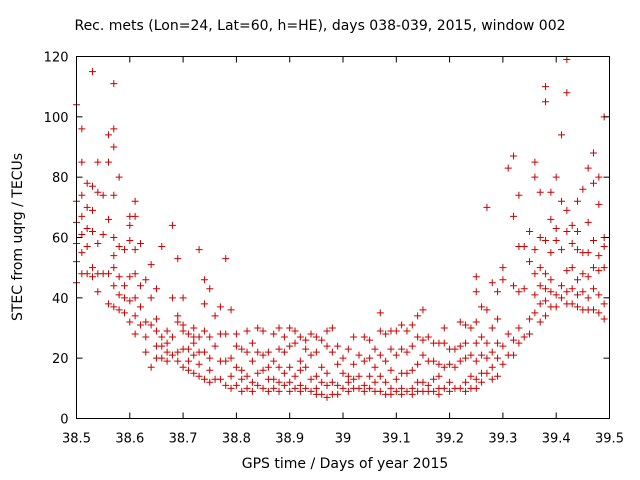 Image resolution: width=640 pixels, height=480 pixels. What do you see at coordinates (396, 439) in the screenshot?
I see `x-tick-label: 39.1` at bounding box center [396, 439].